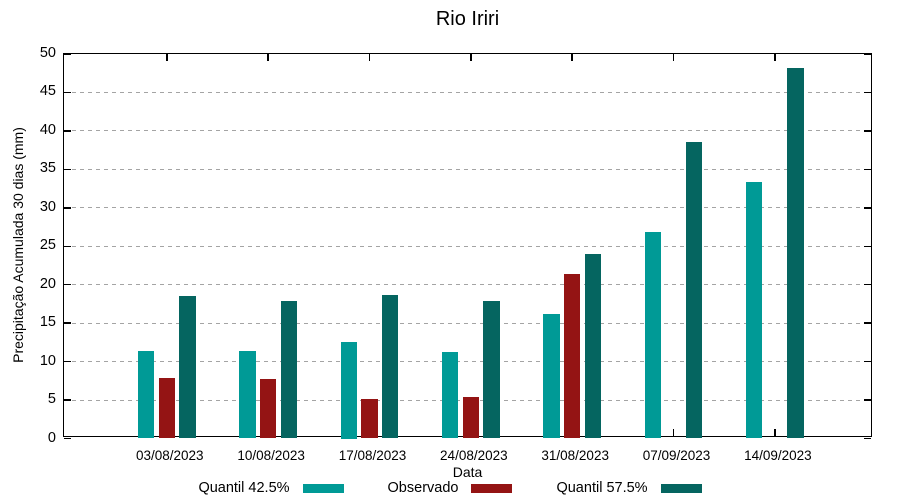  Describe the element at coordinates (47, 245) in the screenshot. I see `y-tick-label: 25` at that location.